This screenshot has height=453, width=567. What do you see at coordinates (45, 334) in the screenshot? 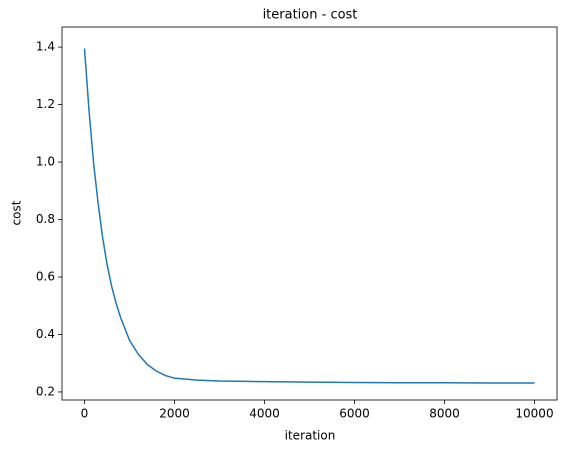
I see `y-tick-label: 0.4` at bounding box center [45, 334].